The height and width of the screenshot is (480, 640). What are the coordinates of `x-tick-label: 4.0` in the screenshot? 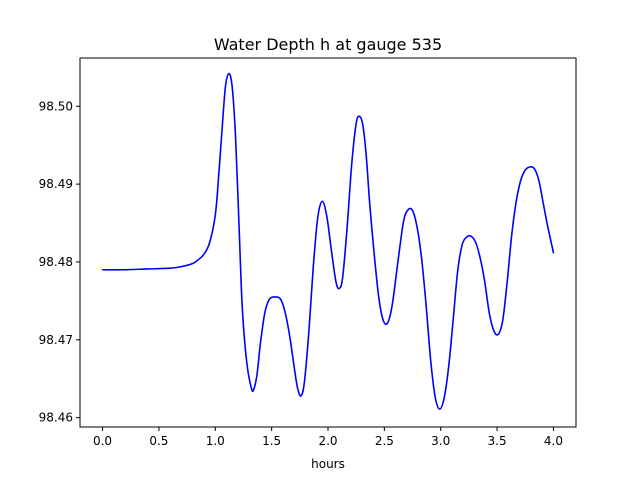 It's located at (553, 441).